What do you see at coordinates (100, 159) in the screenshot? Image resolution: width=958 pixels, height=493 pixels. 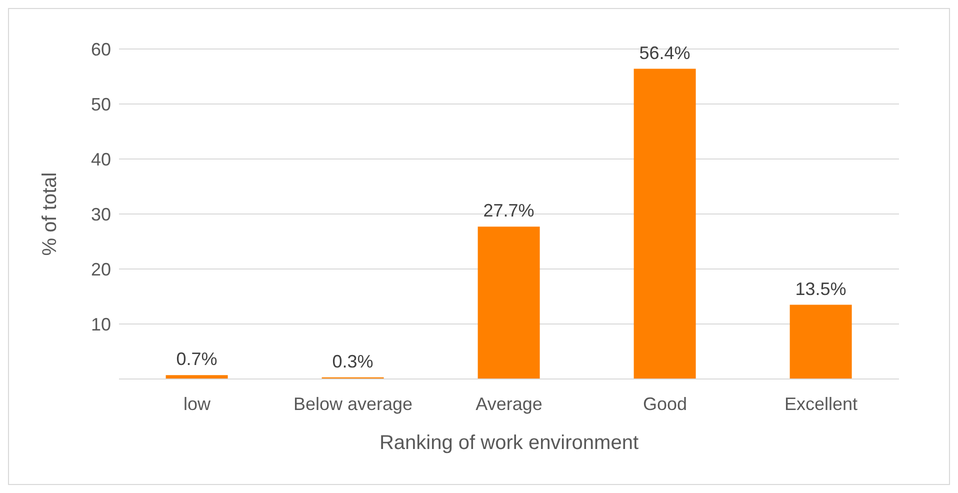 I see `y-tick-label: 40` at bounding box center [100, 159].